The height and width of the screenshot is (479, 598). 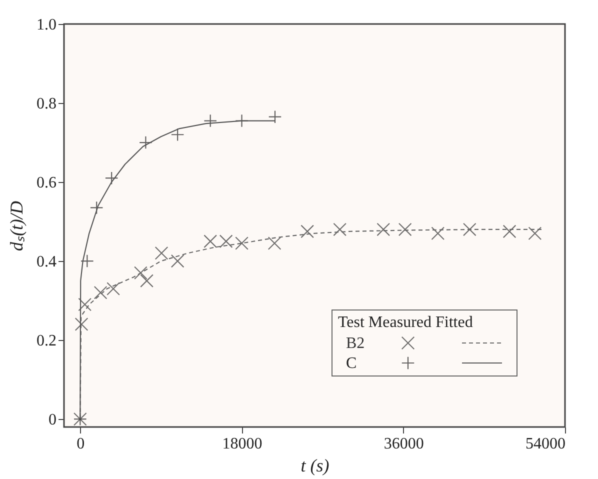 What do you see at coordinates (351, 363) in the screenshot?
I see `text: C` at bounding box center [351, 363].